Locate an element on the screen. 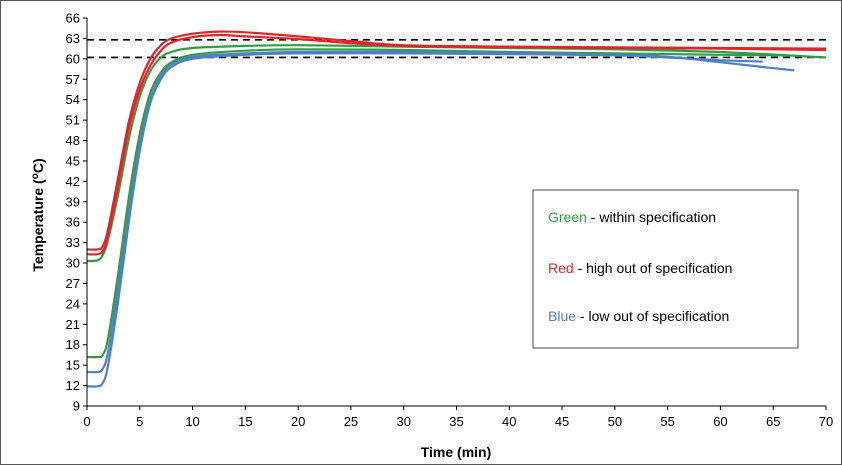 This screenshot has height=465, width=842. legend-color-word: Green is located at coordinates (567, 217).